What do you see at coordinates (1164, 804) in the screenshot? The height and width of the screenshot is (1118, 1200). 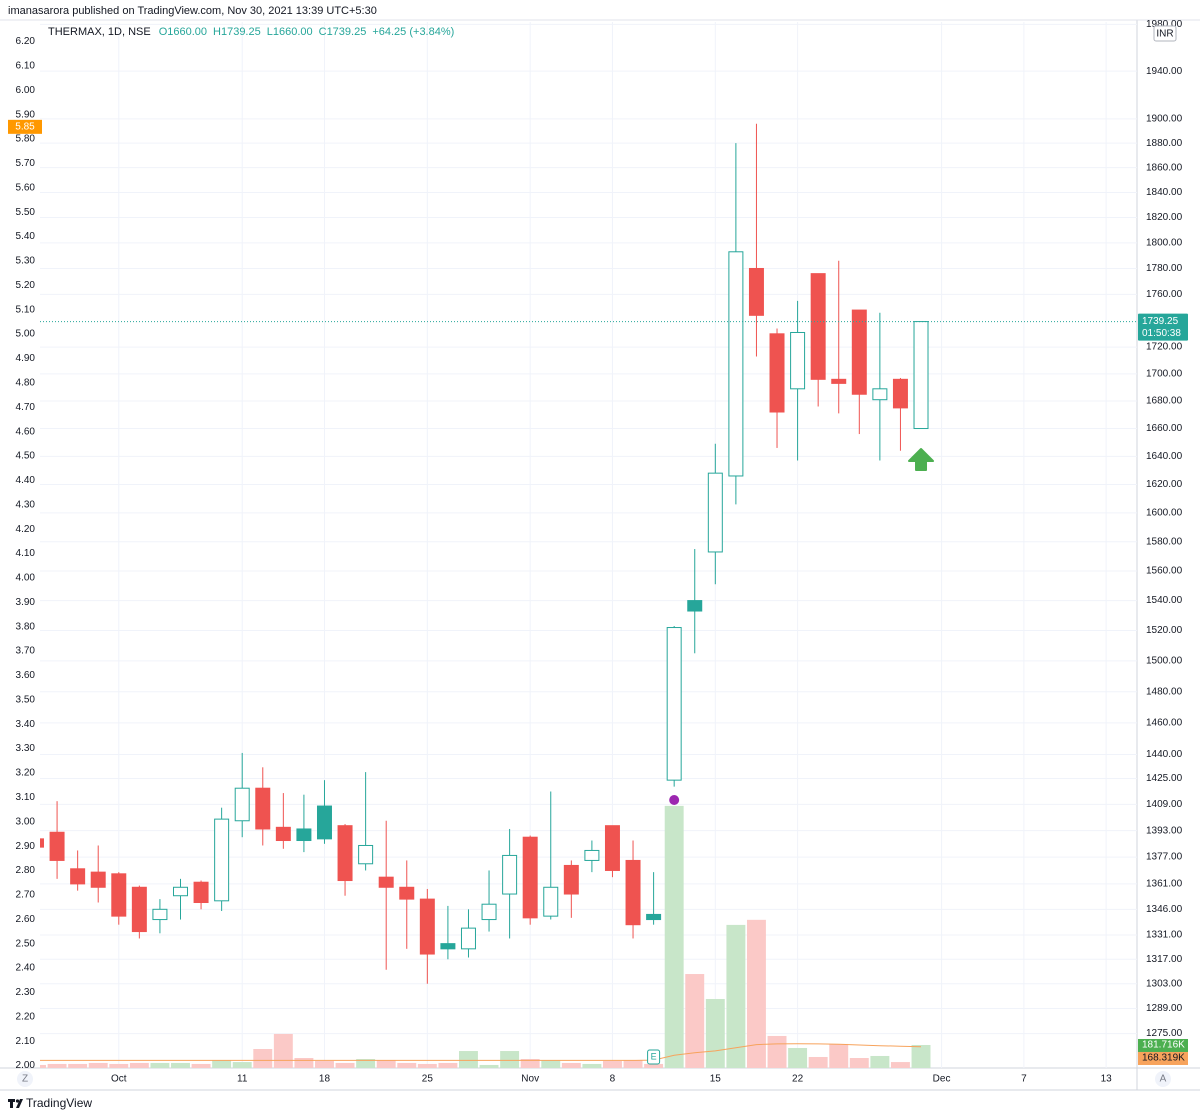 I see `y-tick-label: 1409.00` at bounding box center [1164, 804].